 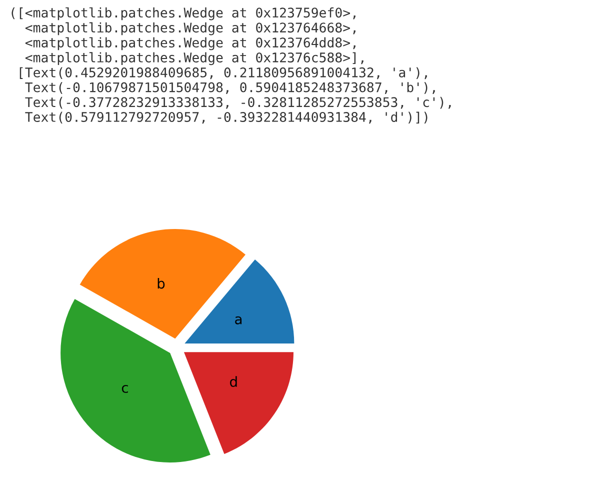 What do you see at coordinates (125, 388) in the screenshot?
I see `slice-label: c` at bounding box center [125, 388].